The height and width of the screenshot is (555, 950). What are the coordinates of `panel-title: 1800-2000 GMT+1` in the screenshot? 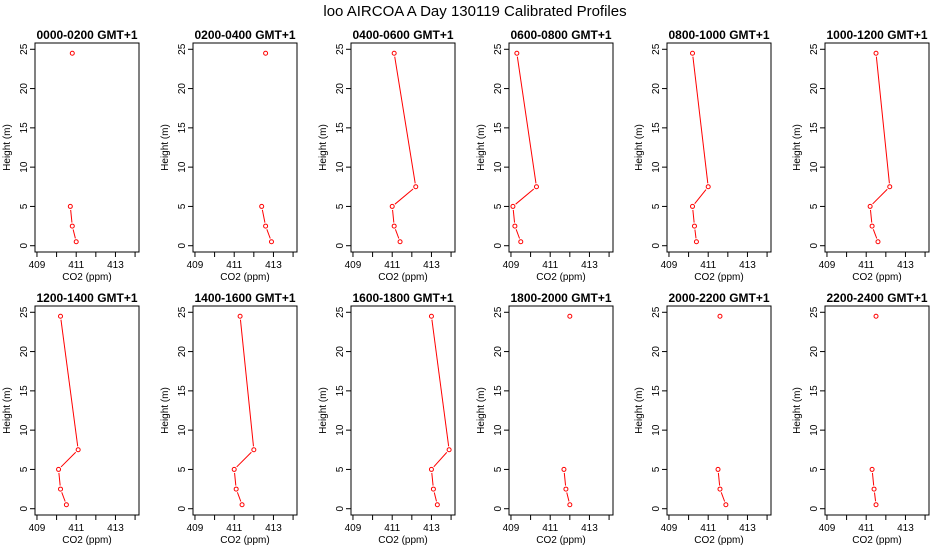 It's located at (560, 298).